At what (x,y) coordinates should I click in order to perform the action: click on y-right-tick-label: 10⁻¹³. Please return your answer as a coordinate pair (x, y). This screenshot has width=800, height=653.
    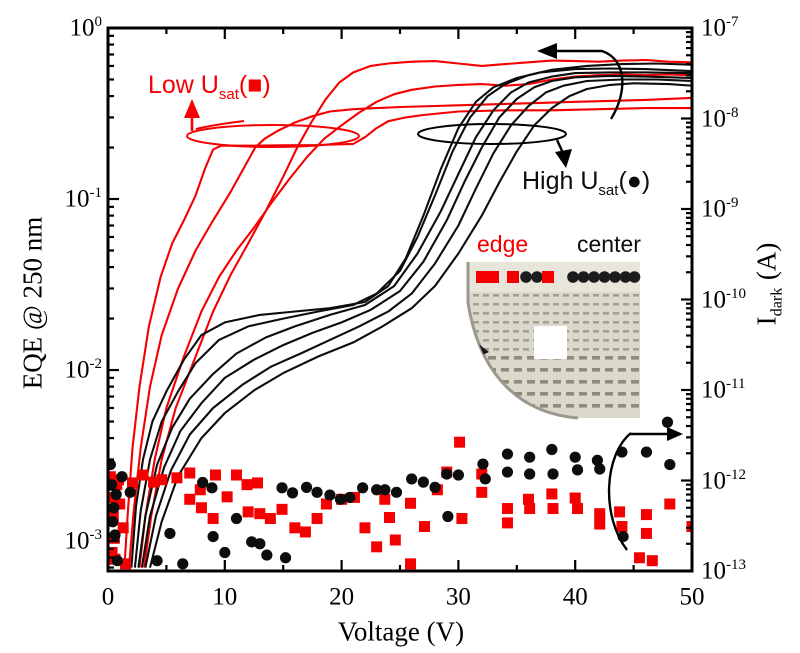
    Looking at the image, I should click on (723, 571).